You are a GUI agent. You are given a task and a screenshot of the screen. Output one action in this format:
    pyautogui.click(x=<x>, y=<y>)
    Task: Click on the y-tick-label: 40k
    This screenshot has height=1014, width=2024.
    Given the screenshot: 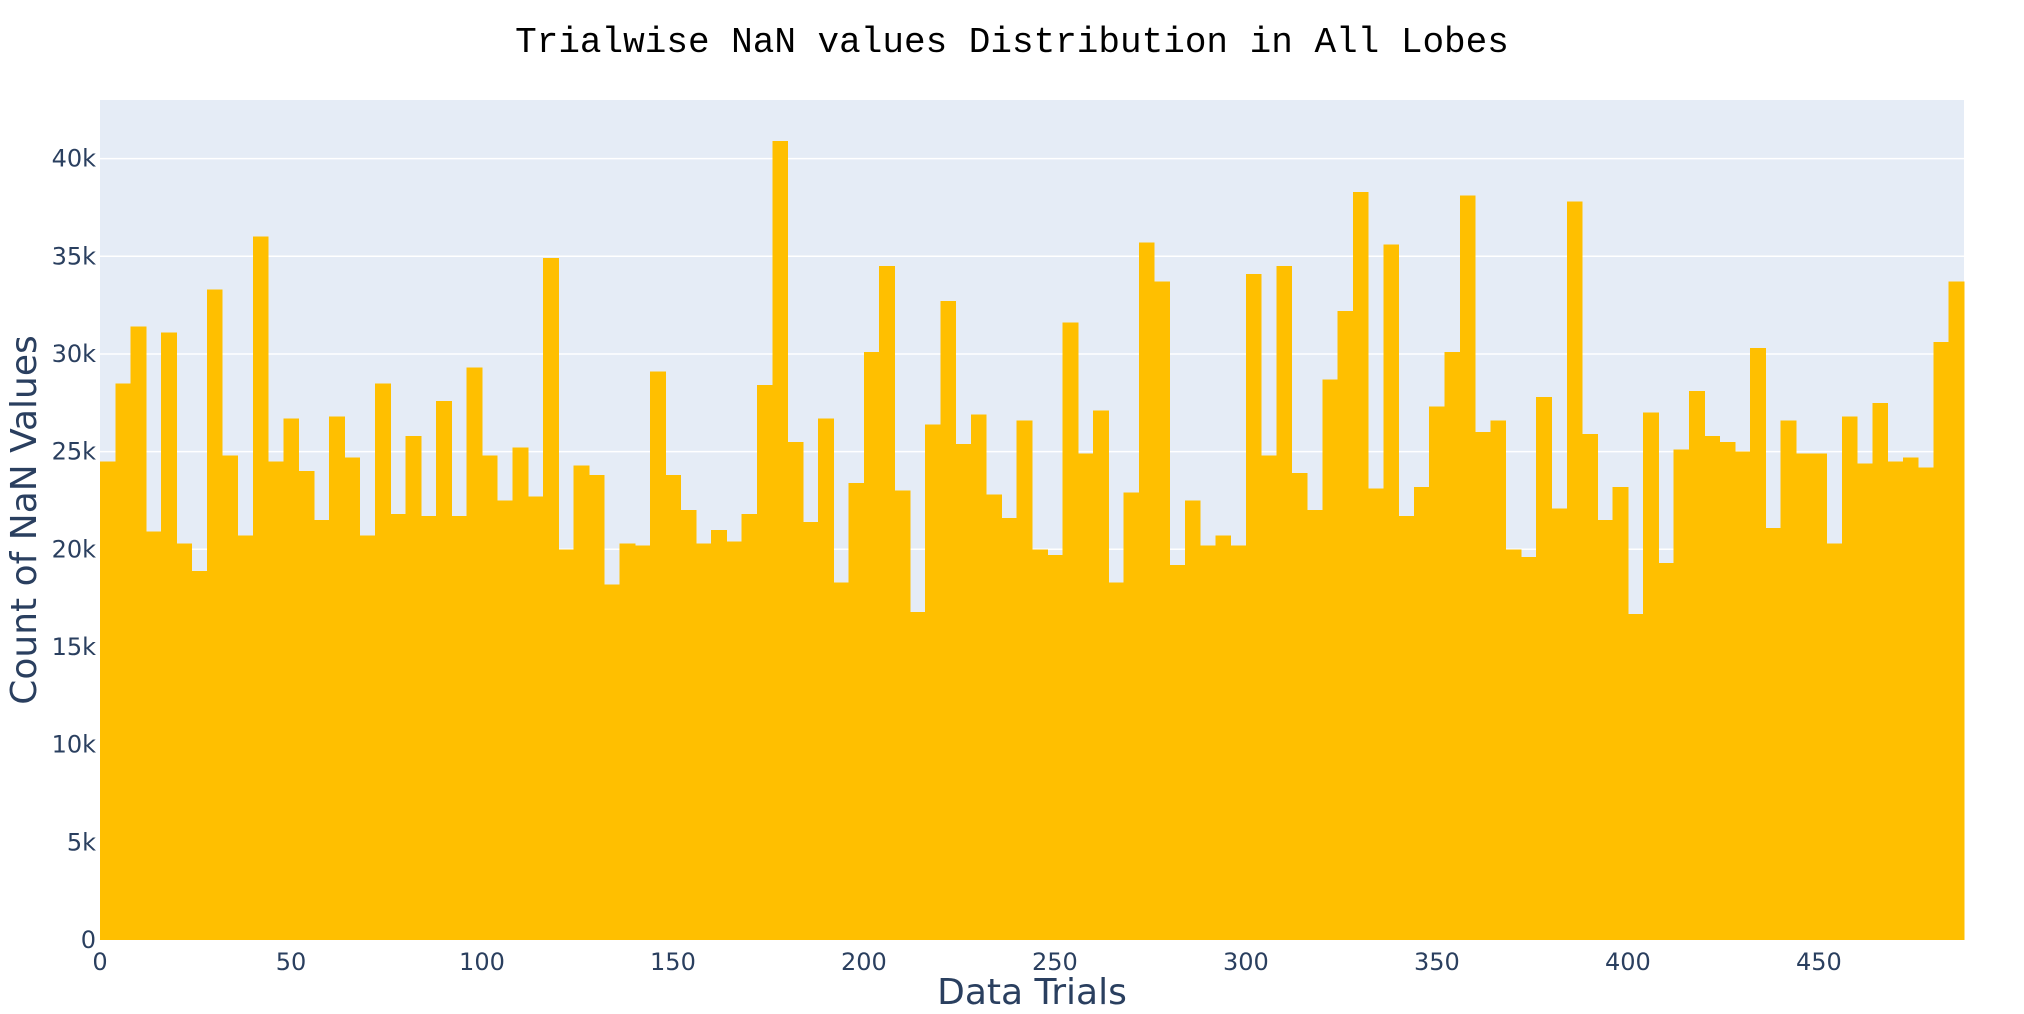 What is the action you would take?
    pyautogui.click(x=74, y=159)
    